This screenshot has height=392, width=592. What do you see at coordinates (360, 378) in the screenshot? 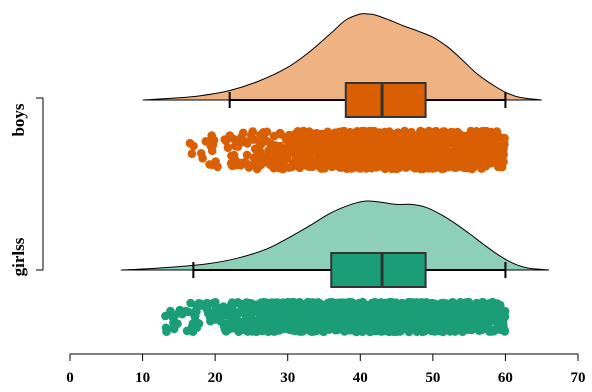
I see `x-tick-label: 40` at bounding box center [360, 378].